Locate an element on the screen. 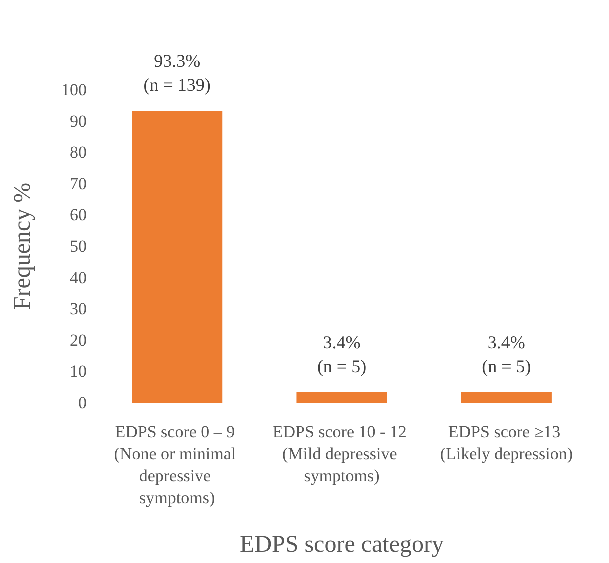 The image size is (609, 563). y-tick-label: 100 is located at coordinates (74, 90).